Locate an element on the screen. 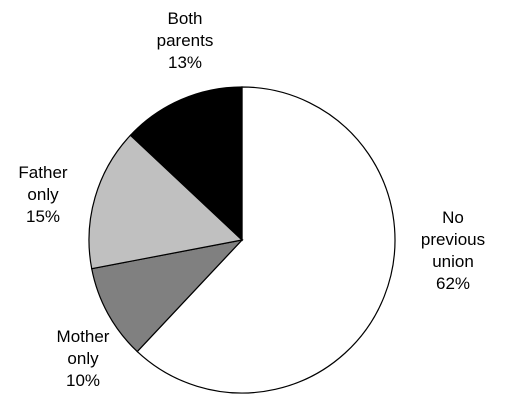 This screenshot has width=508, height=414. slice-category-label: Both is located at coordinates (185, 18).